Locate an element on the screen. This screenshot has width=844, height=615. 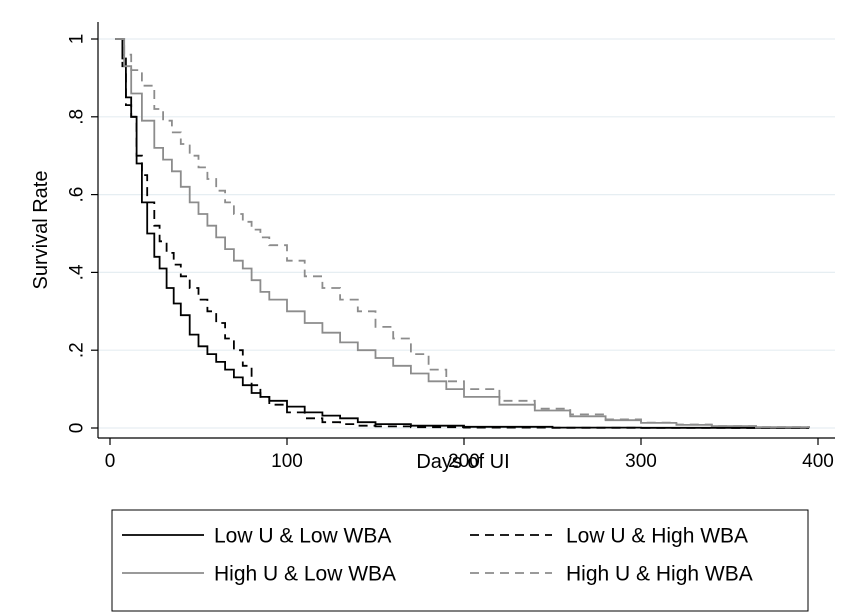
y-tick-label: .2 is located at coordinates (77, 350).